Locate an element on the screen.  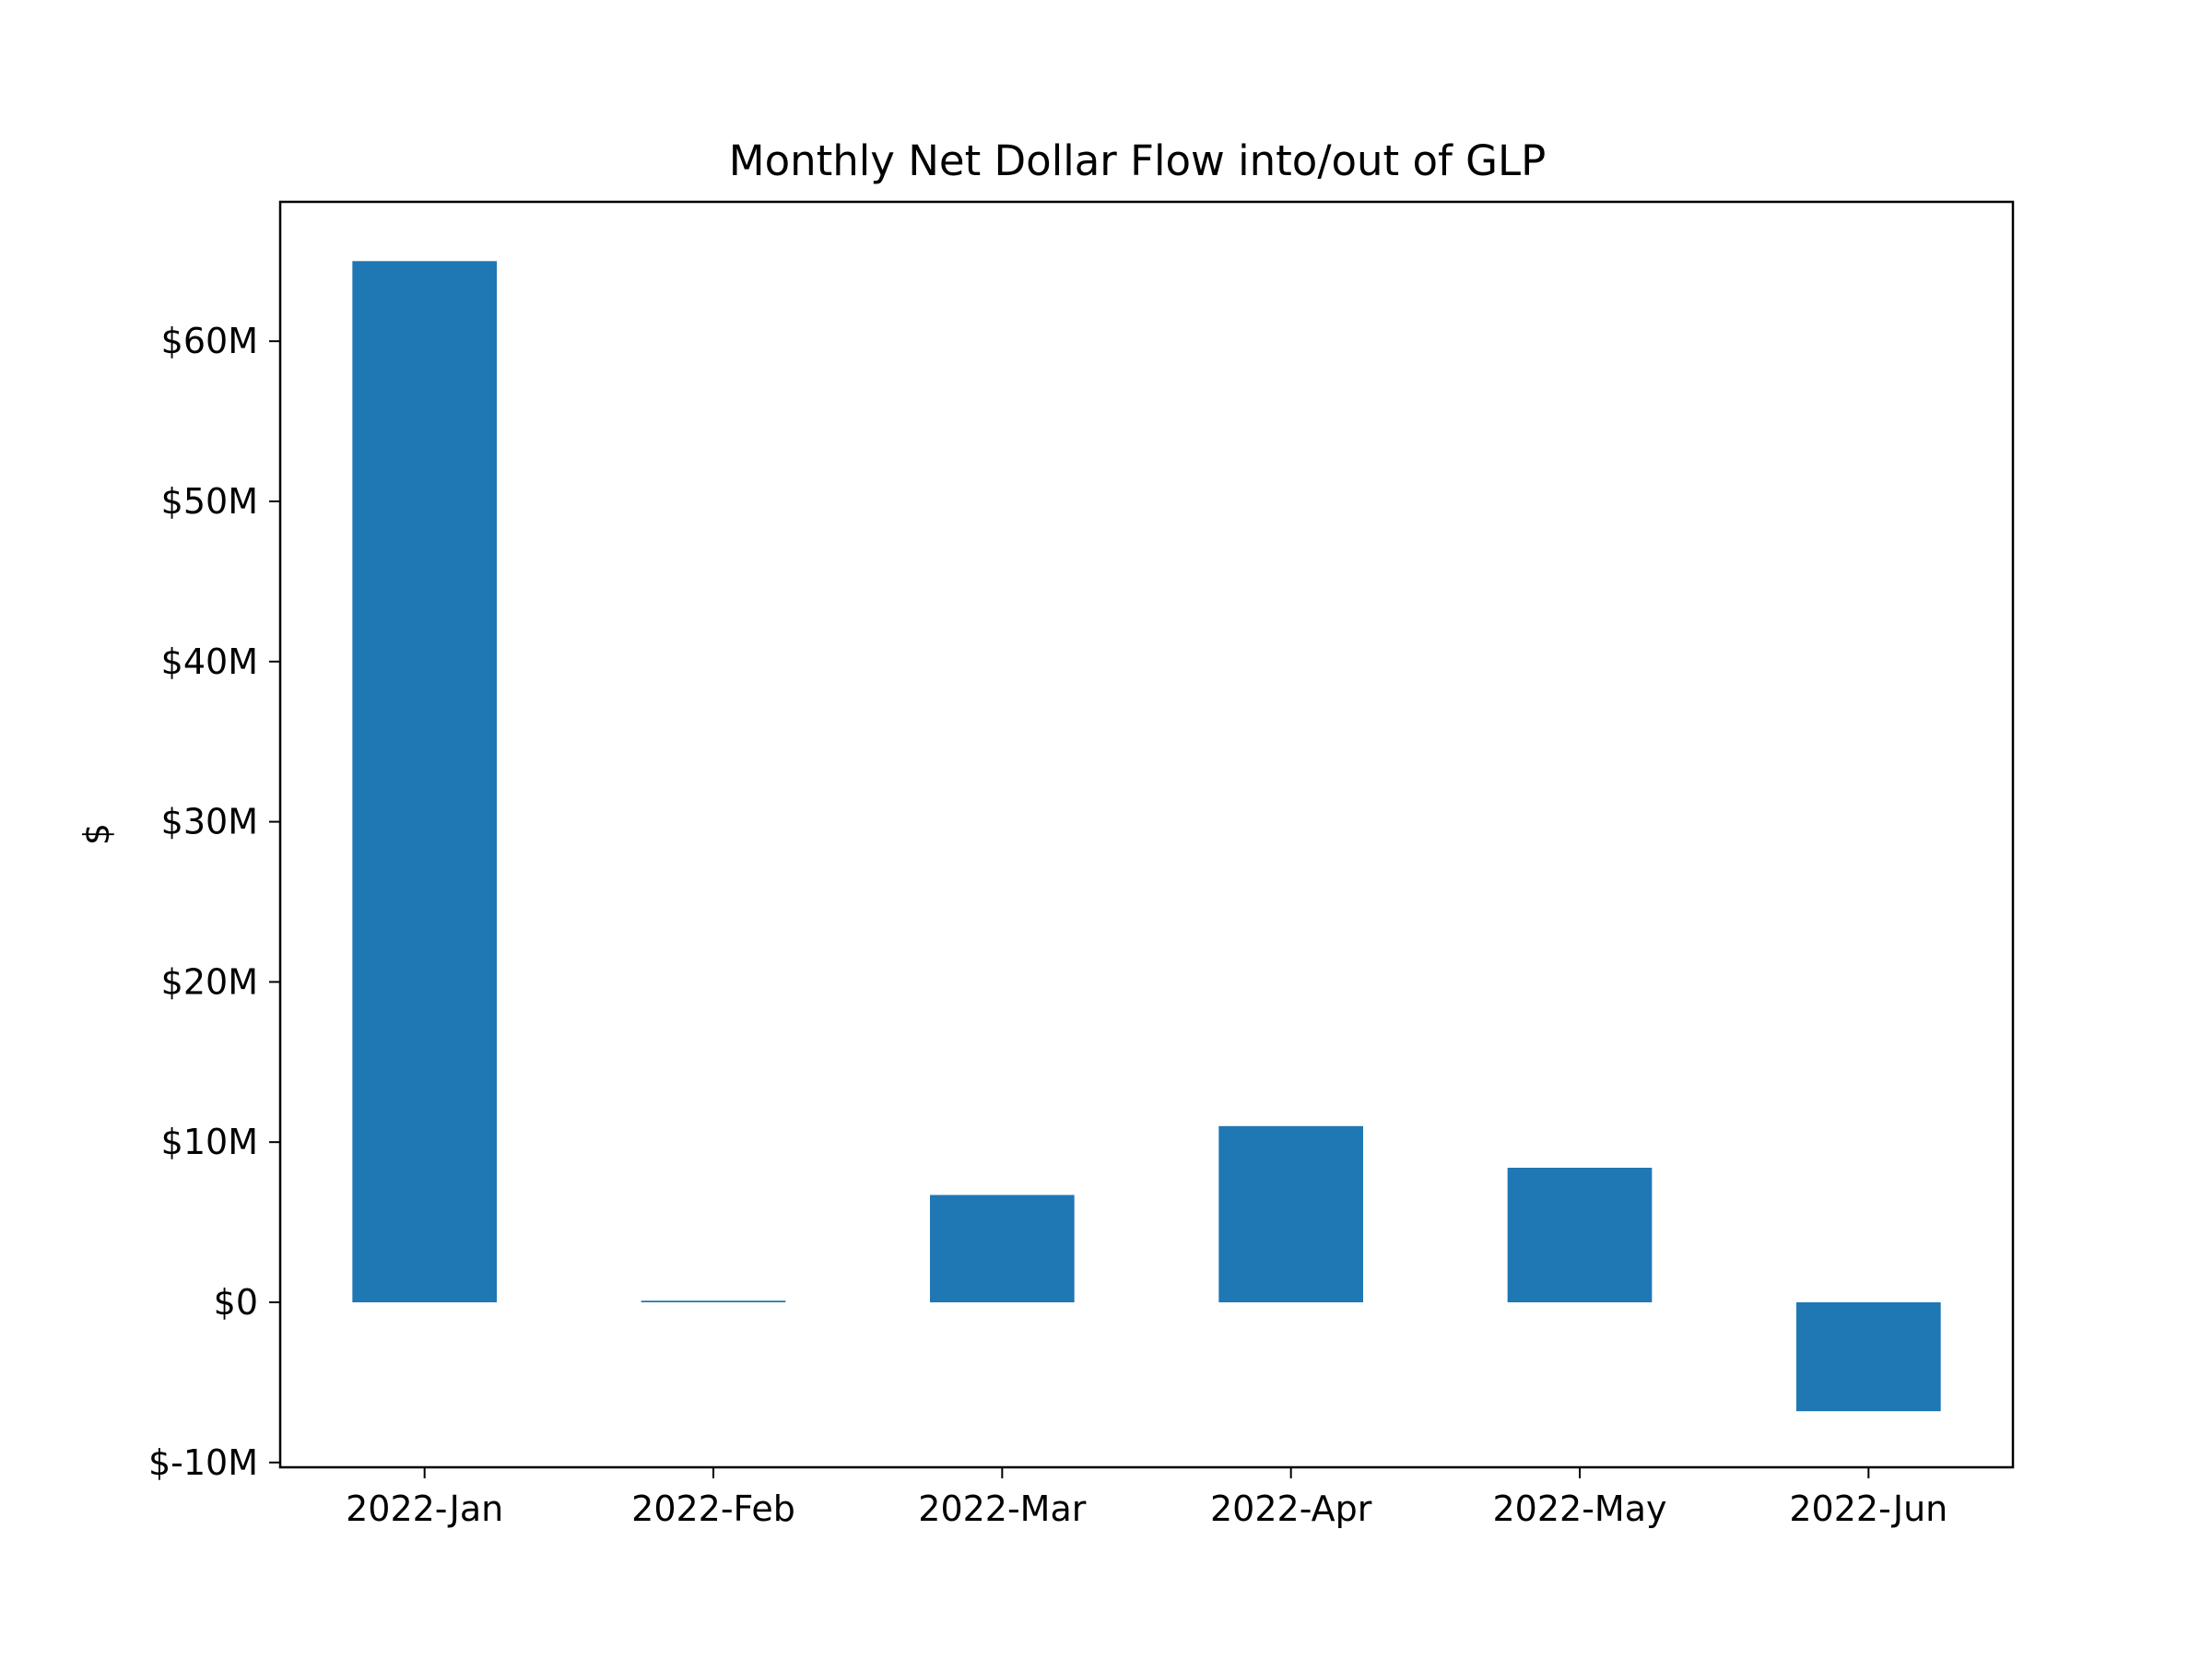
y-tick-label: $30M is located at coordinates (209, 822).